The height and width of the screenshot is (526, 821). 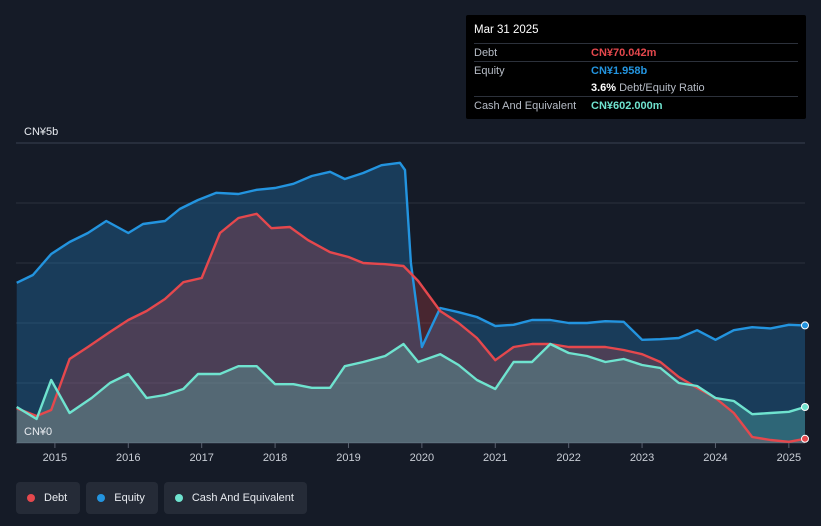 I want to click on tooltip-row-ratio: 3.6% Debt/Equity Ratio, so click(x=636, y=87).